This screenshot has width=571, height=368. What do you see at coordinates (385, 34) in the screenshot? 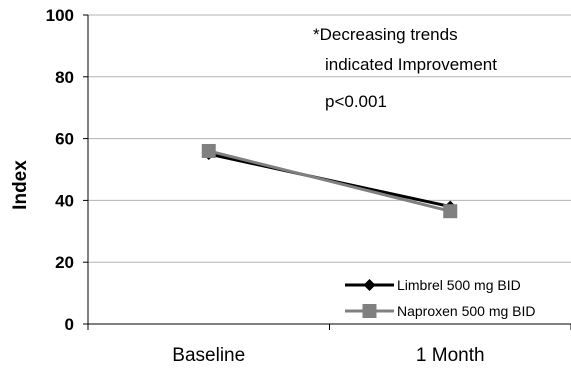
I see `annotation-line-1: *Decreasing trends` at bounding box center [385, 34].